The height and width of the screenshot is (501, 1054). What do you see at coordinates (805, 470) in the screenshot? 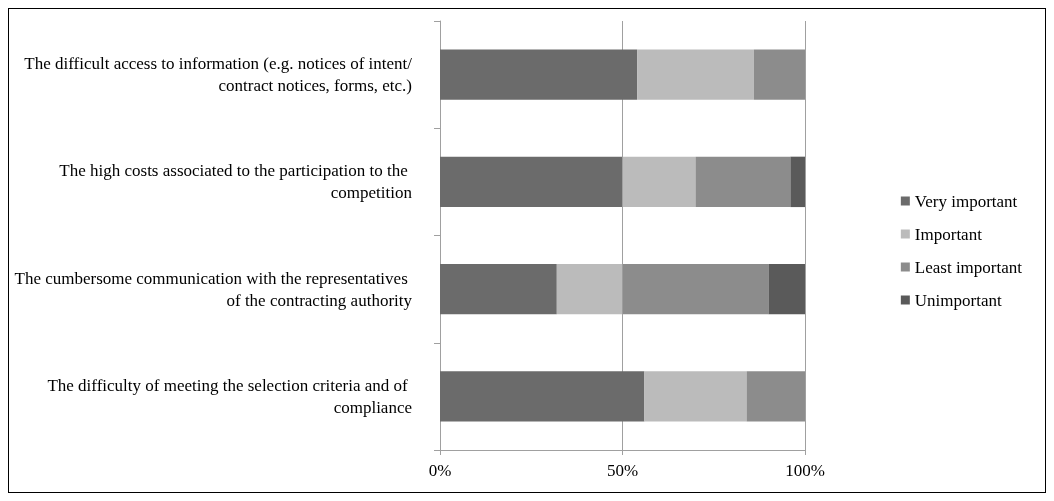
I see `x-tick-label: 100%` at bounding box center [805, 470].